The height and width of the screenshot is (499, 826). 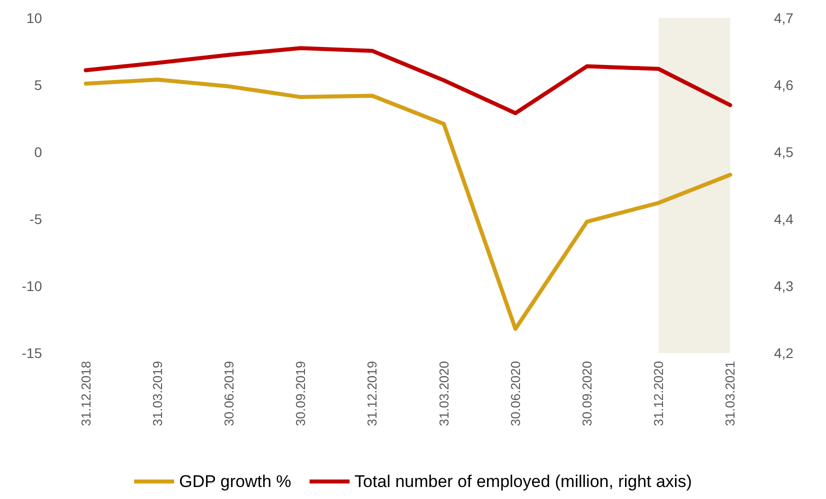 What do you see at coordinates (784, 286) in the screenshot?
I see `y2-tick-label: 4,3` at bounding box center [784, 286].